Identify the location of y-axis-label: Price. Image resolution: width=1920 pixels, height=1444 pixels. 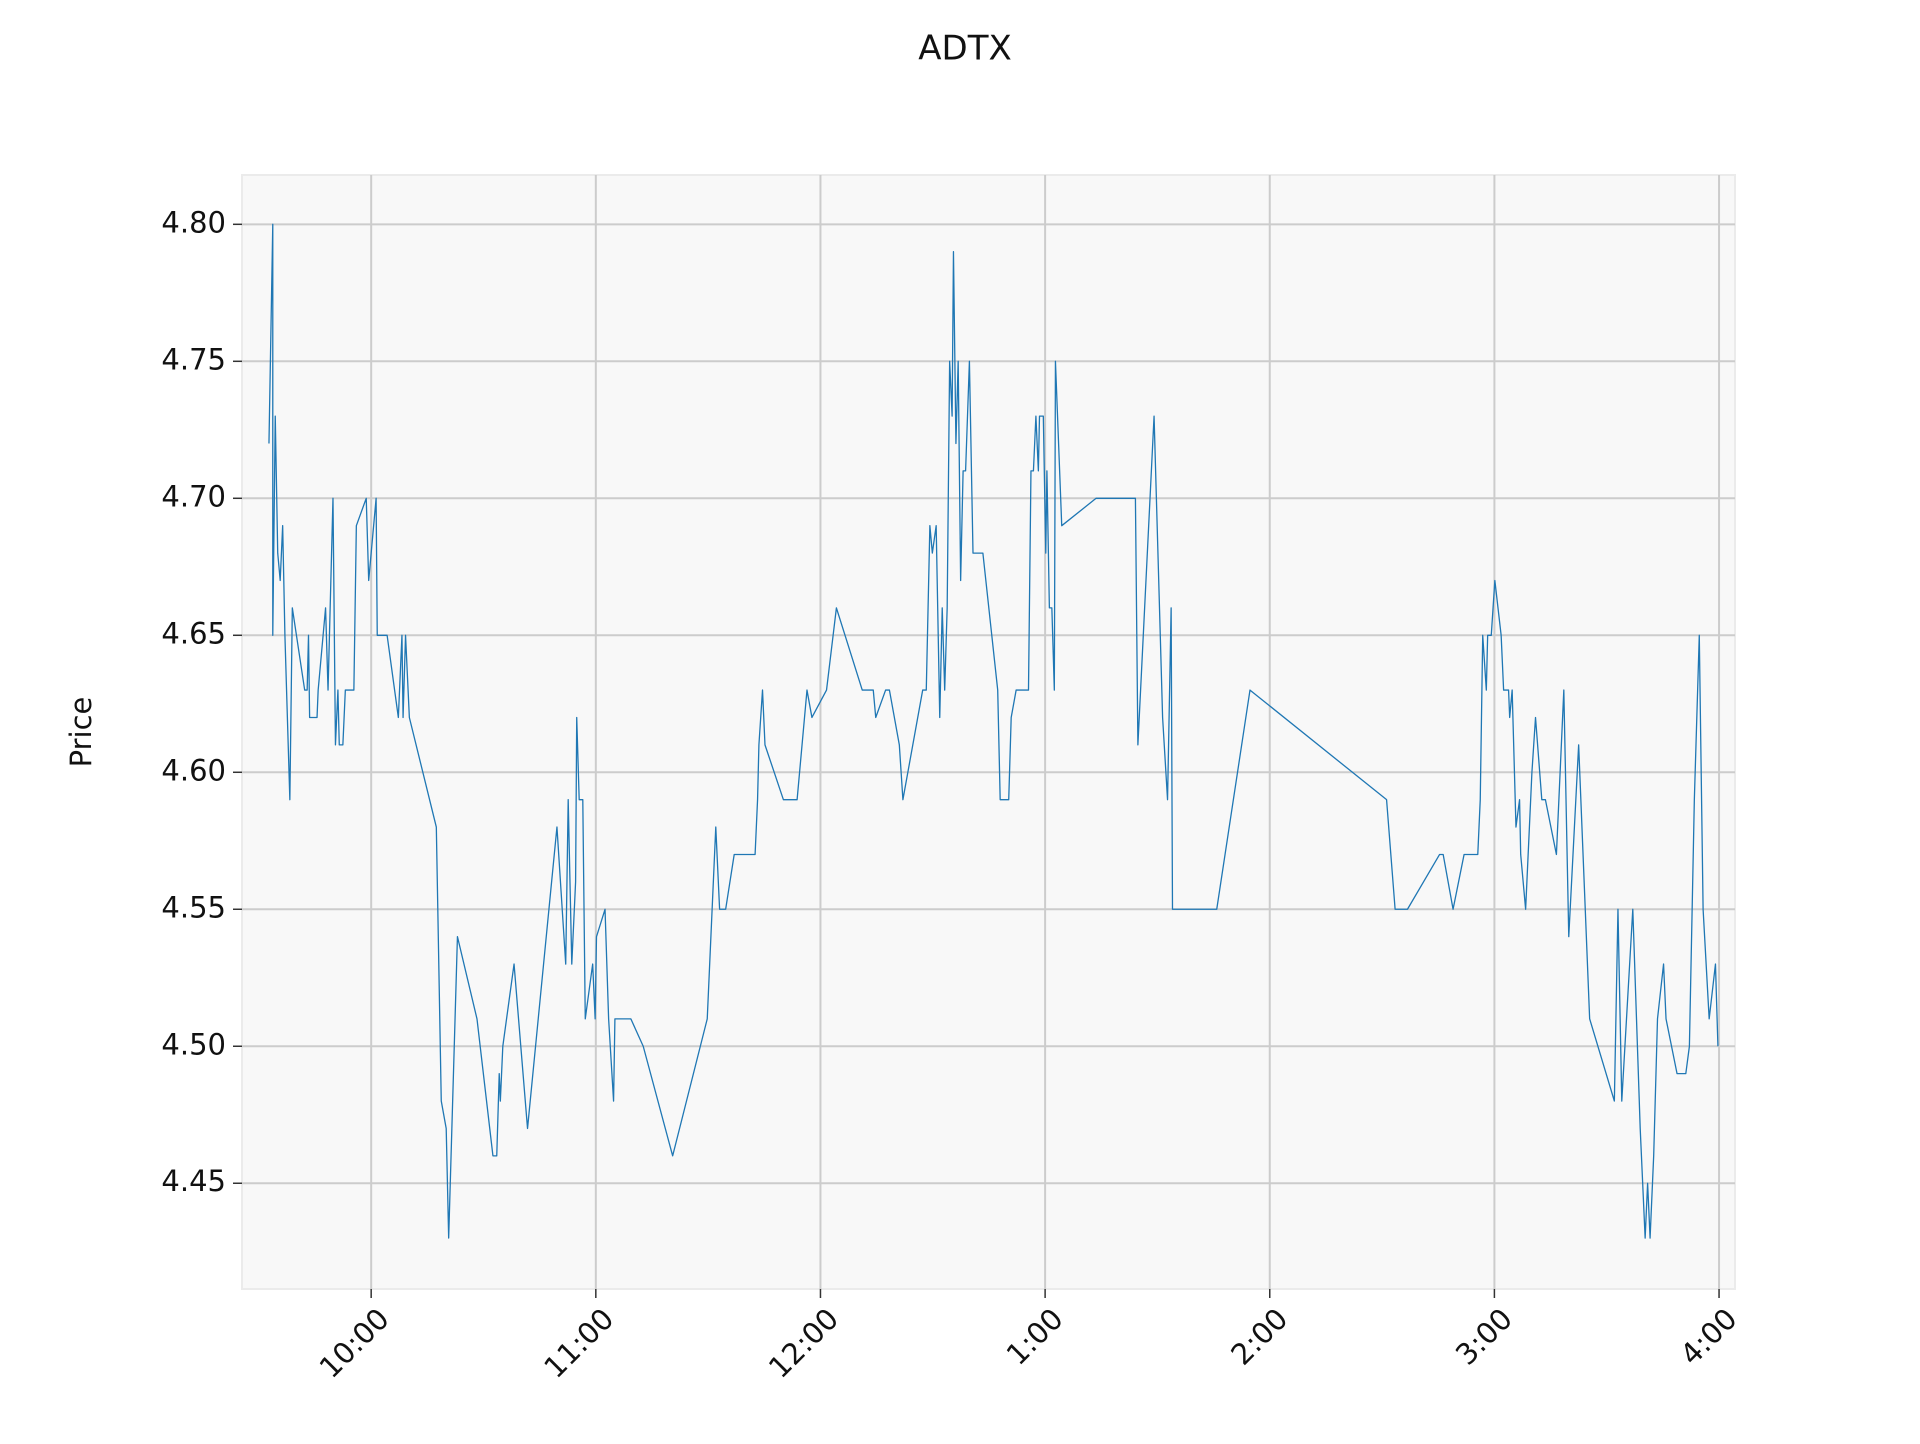
(81, 732).